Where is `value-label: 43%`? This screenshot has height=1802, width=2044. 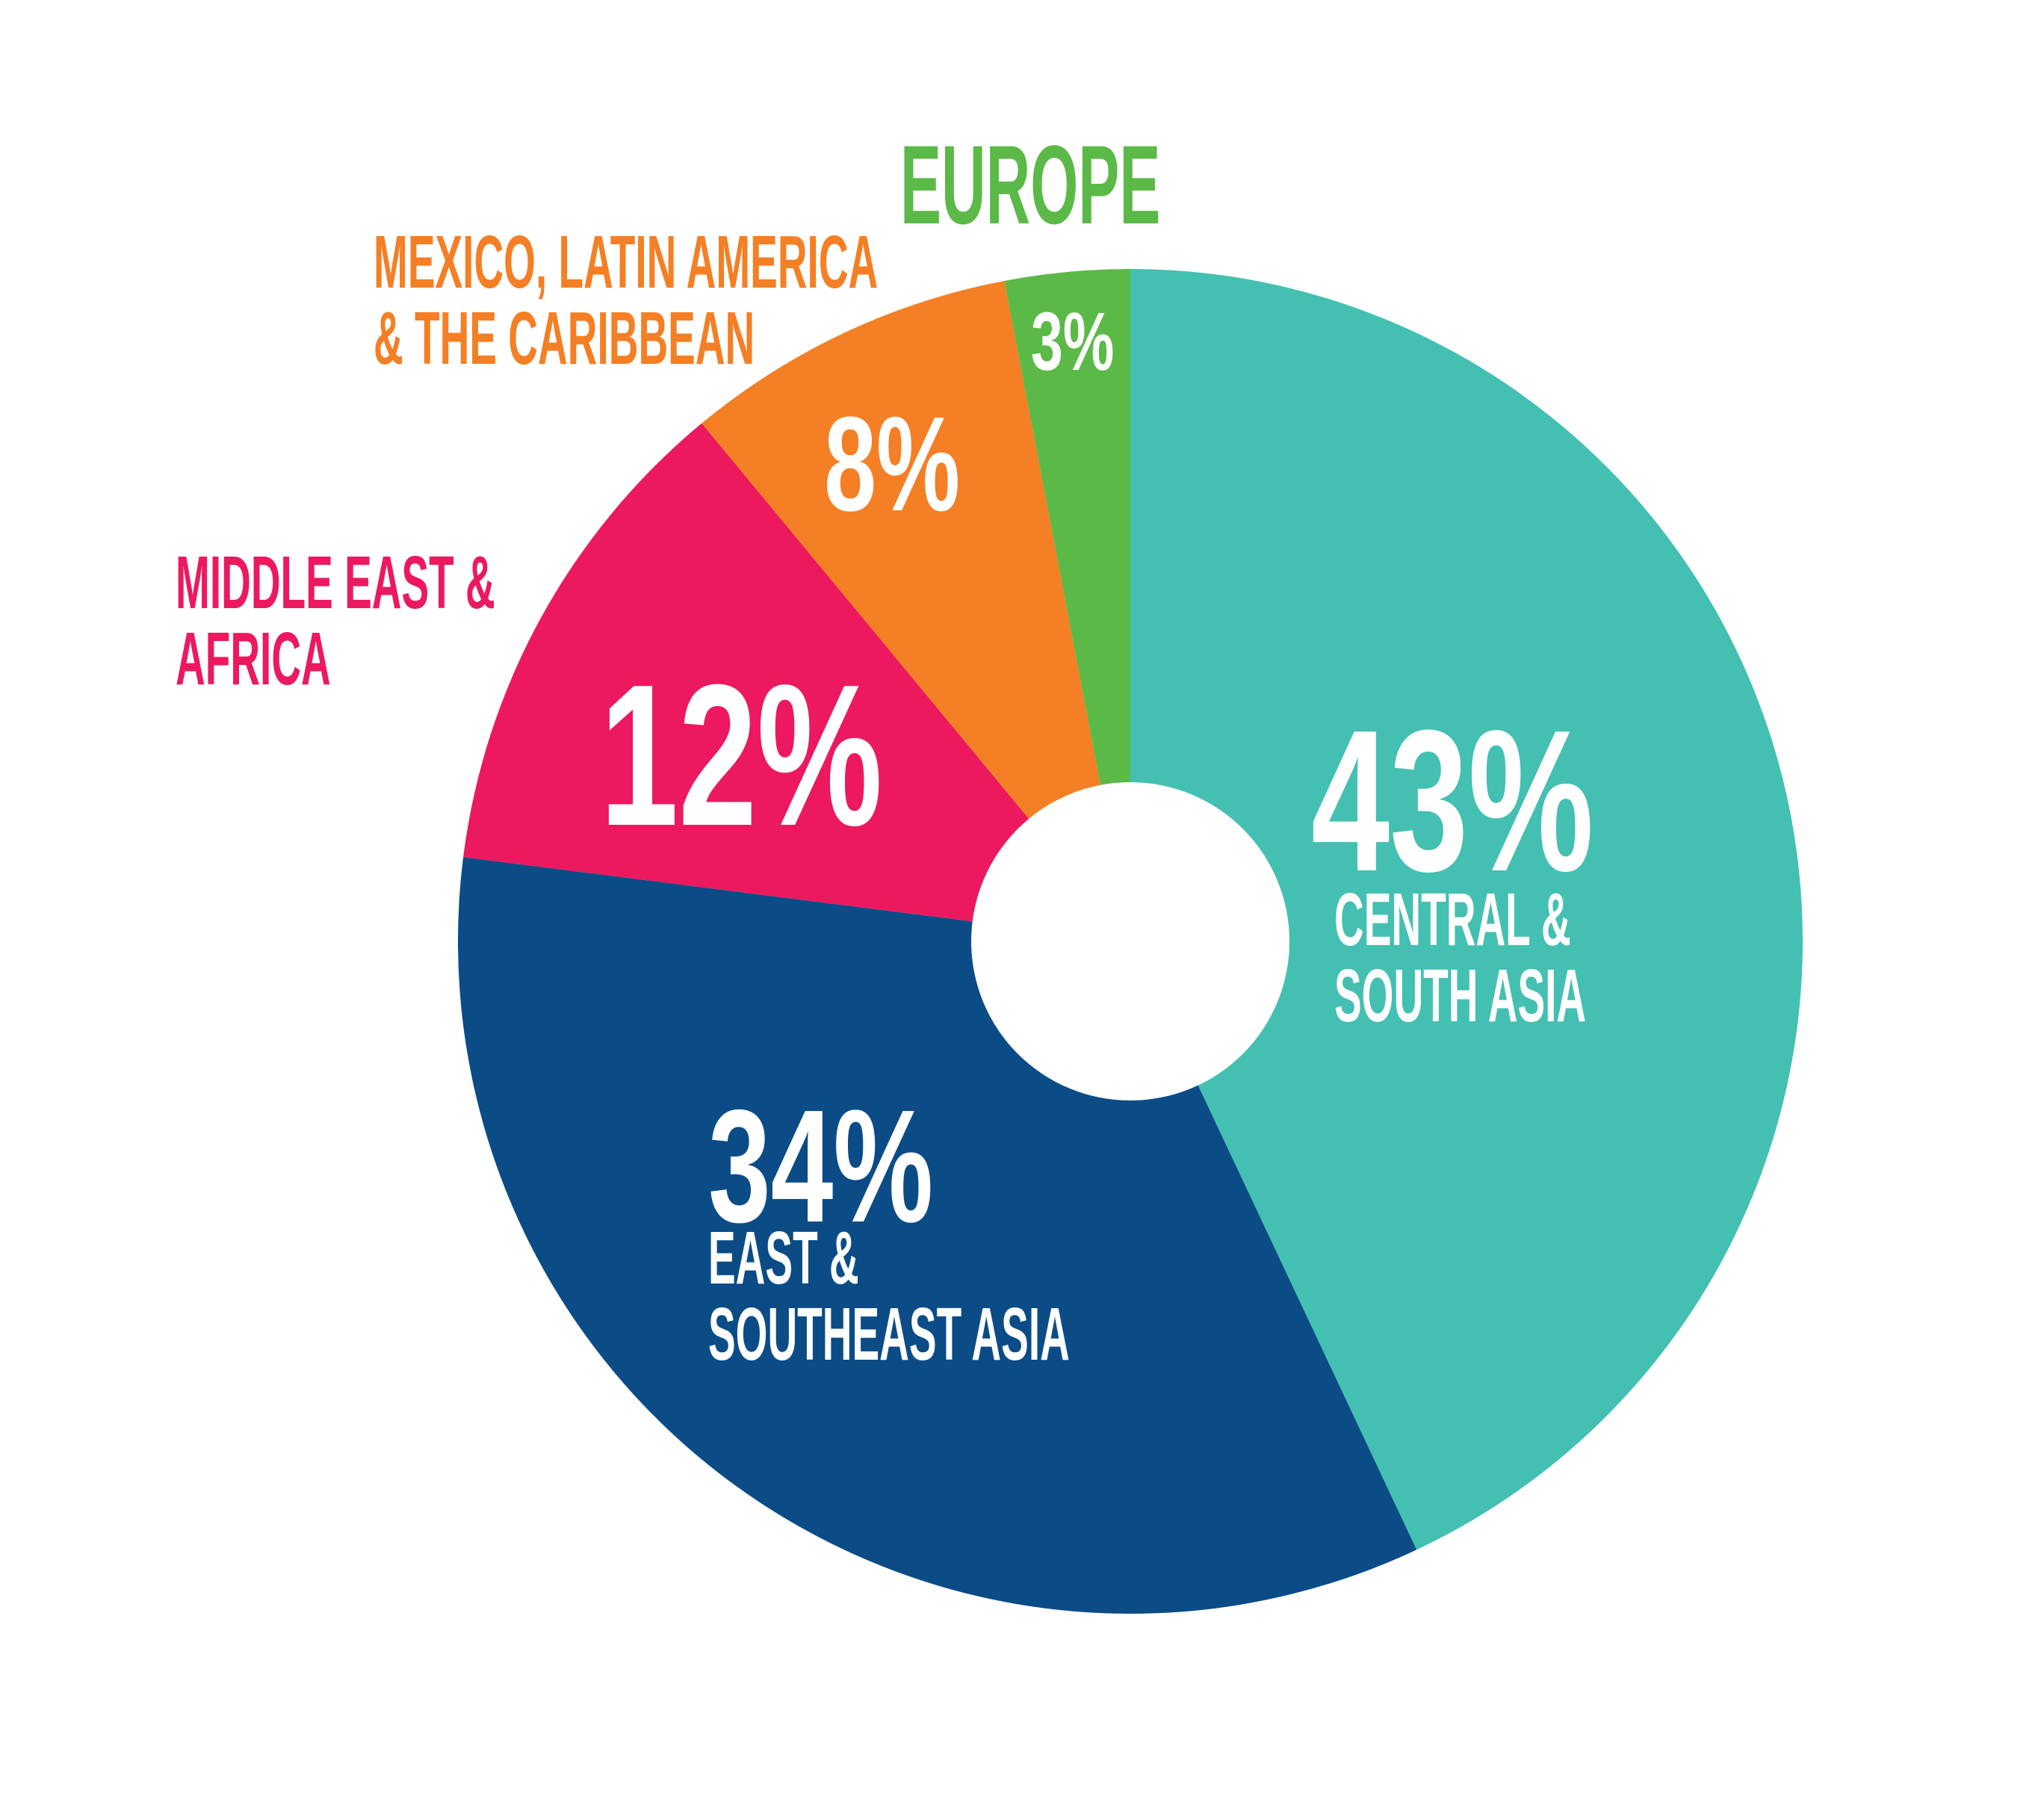
value-label: 43% is located at coordinates (1452, 801).